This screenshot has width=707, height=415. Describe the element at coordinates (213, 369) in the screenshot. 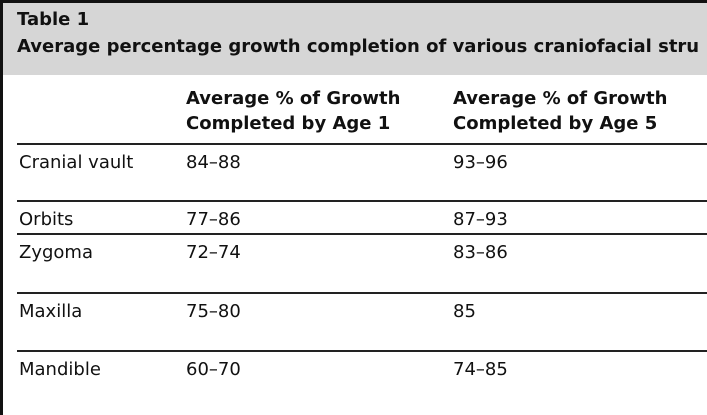

I see `table-cell-age-1: 60–70` at that location.